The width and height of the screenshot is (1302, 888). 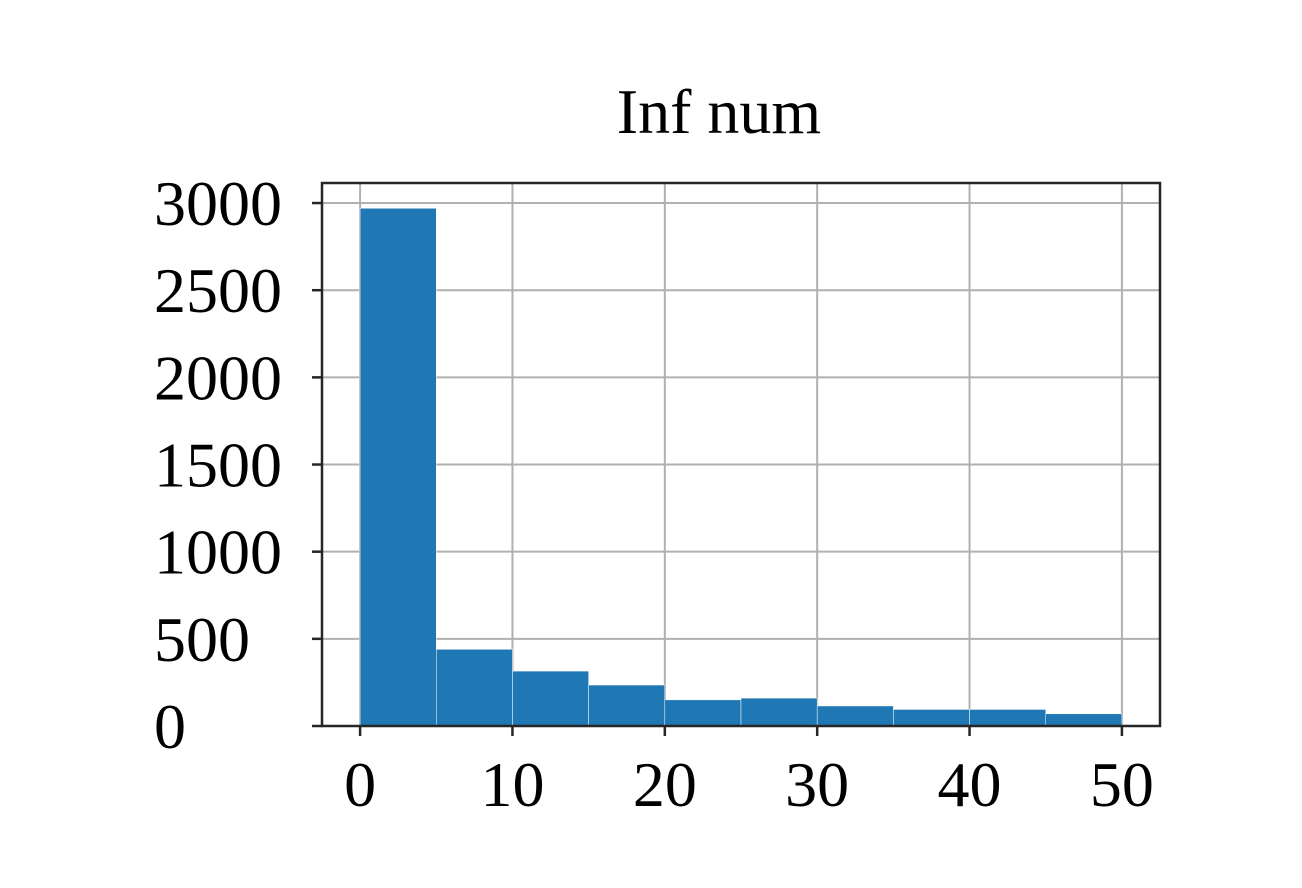 What do you see at coordinates (360, 784) in the screenshot?
I see `x-tick-label-0: 0` at bounding box center [360, 784].